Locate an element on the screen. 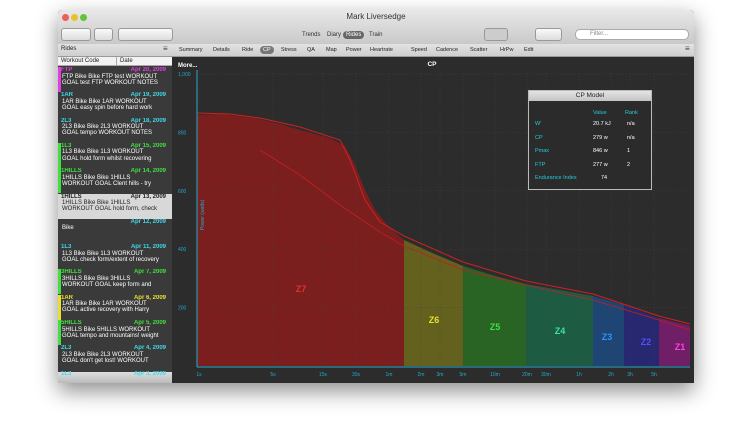 This screenshot has width=752, height=423. tab: QA is located at coordinates (311, 50).